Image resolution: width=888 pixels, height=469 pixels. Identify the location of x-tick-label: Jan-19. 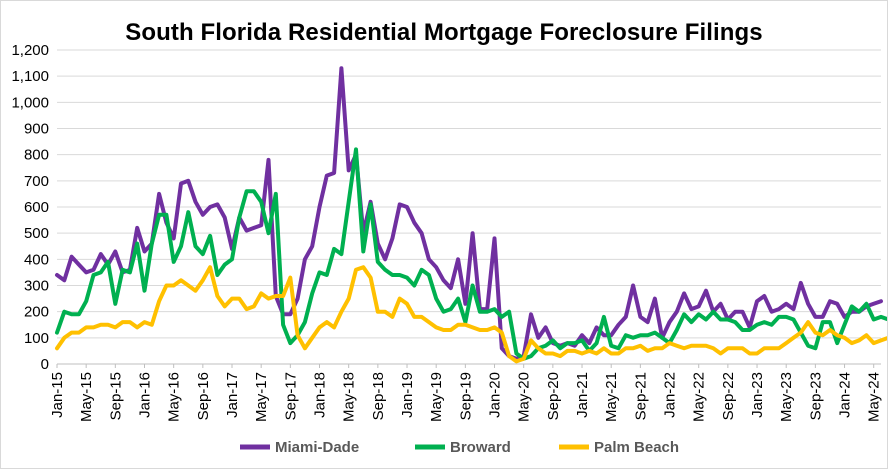
(407, 395).